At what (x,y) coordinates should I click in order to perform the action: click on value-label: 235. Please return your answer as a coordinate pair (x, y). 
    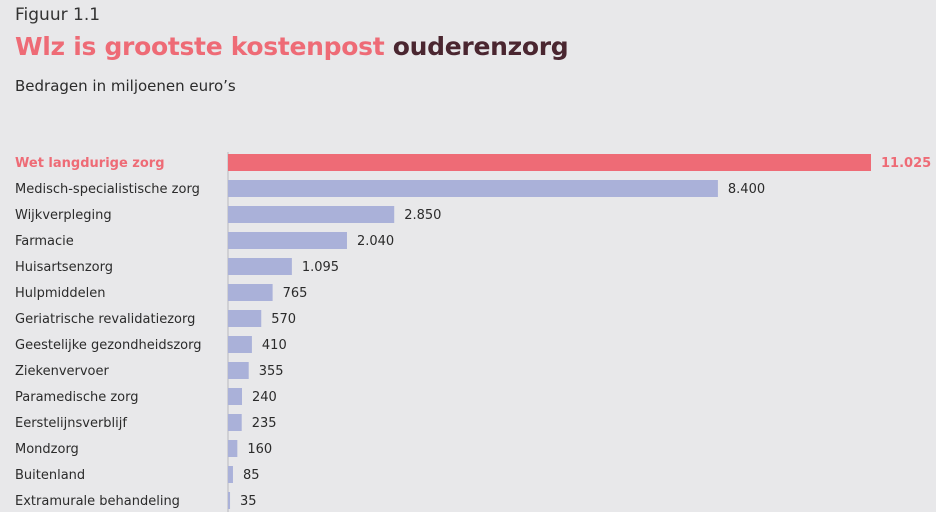
    Looking at the image, I should click on (264, 423).